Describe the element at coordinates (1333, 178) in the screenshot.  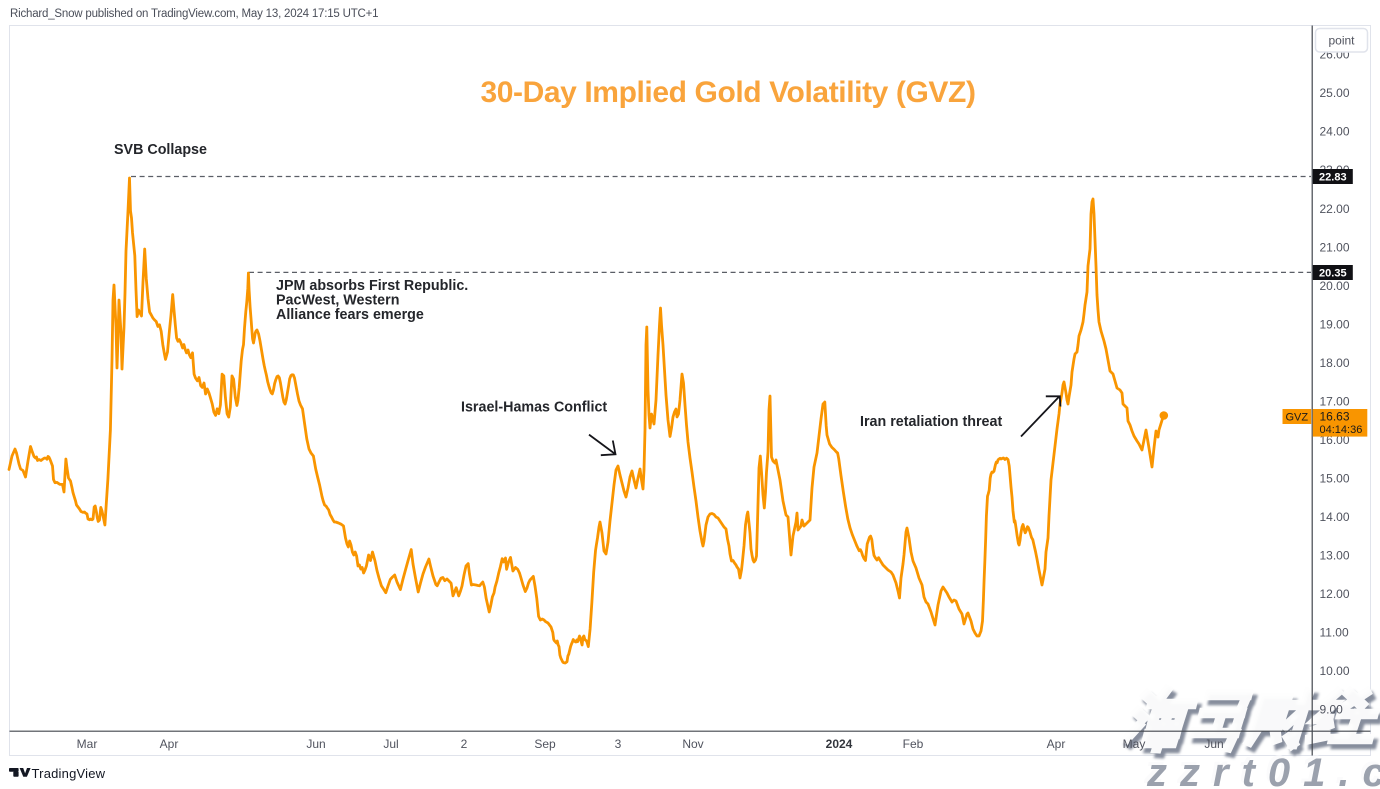
I see `svg-text: 22.83` at that location.